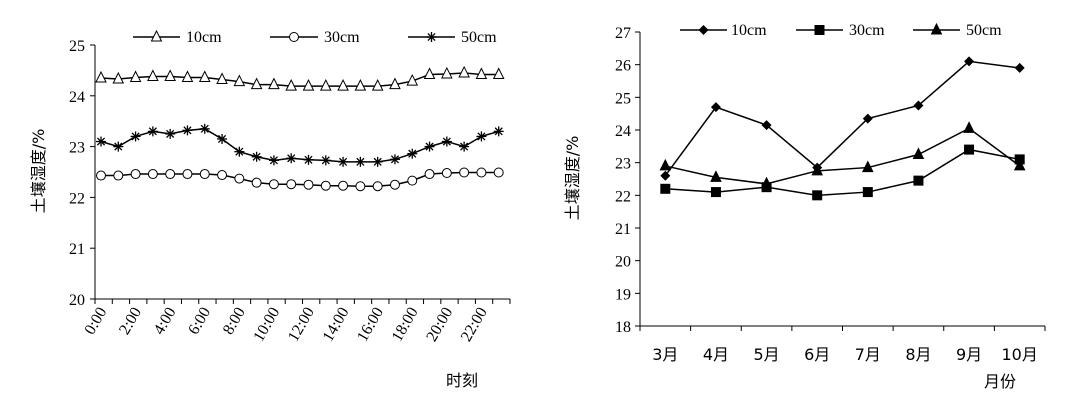 The image size is (1071, 405). What do you see at coordinates (1000, 381) in the screenshot?
I see `x-axis-label: 月份` at bounding box center [1000, 381].